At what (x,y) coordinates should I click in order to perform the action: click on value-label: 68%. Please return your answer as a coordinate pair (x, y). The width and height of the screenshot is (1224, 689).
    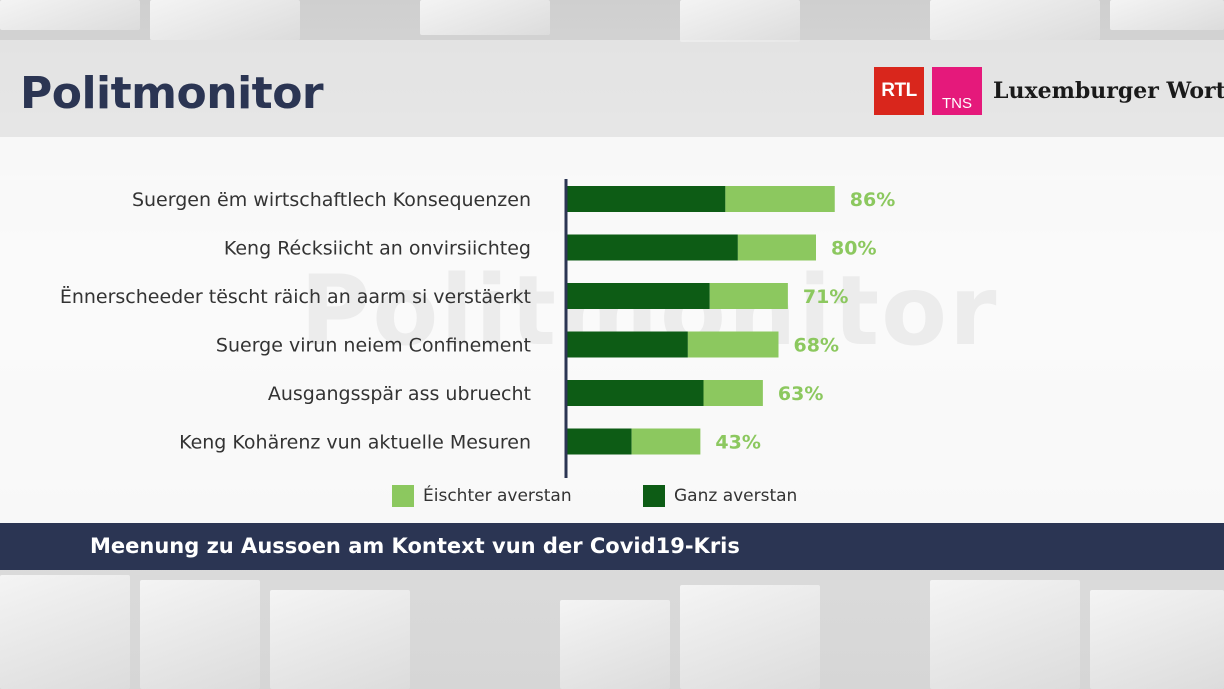
    Looking at the image, I should click on (816, 346).